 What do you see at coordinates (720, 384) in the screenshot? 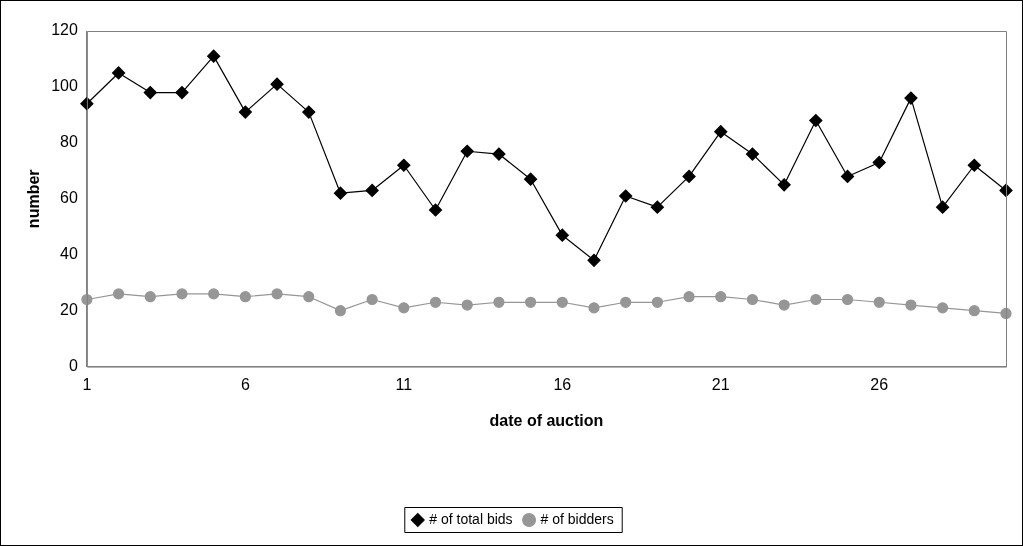
I see `x-tick-label: 21` at bounding box center [720, 384].